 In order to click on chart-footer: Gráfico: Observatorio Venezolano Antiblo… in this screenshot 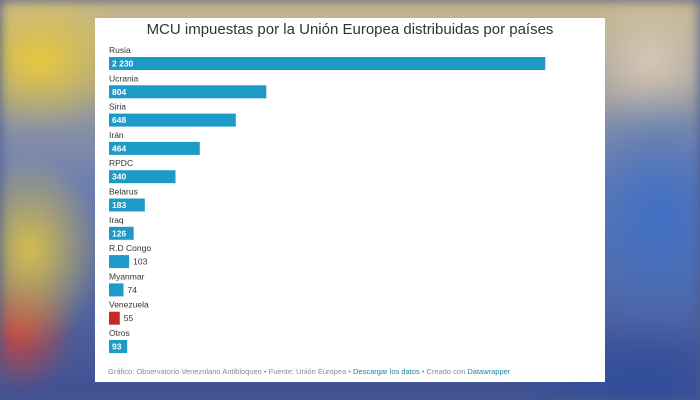, I will do `click(353, 371)`.